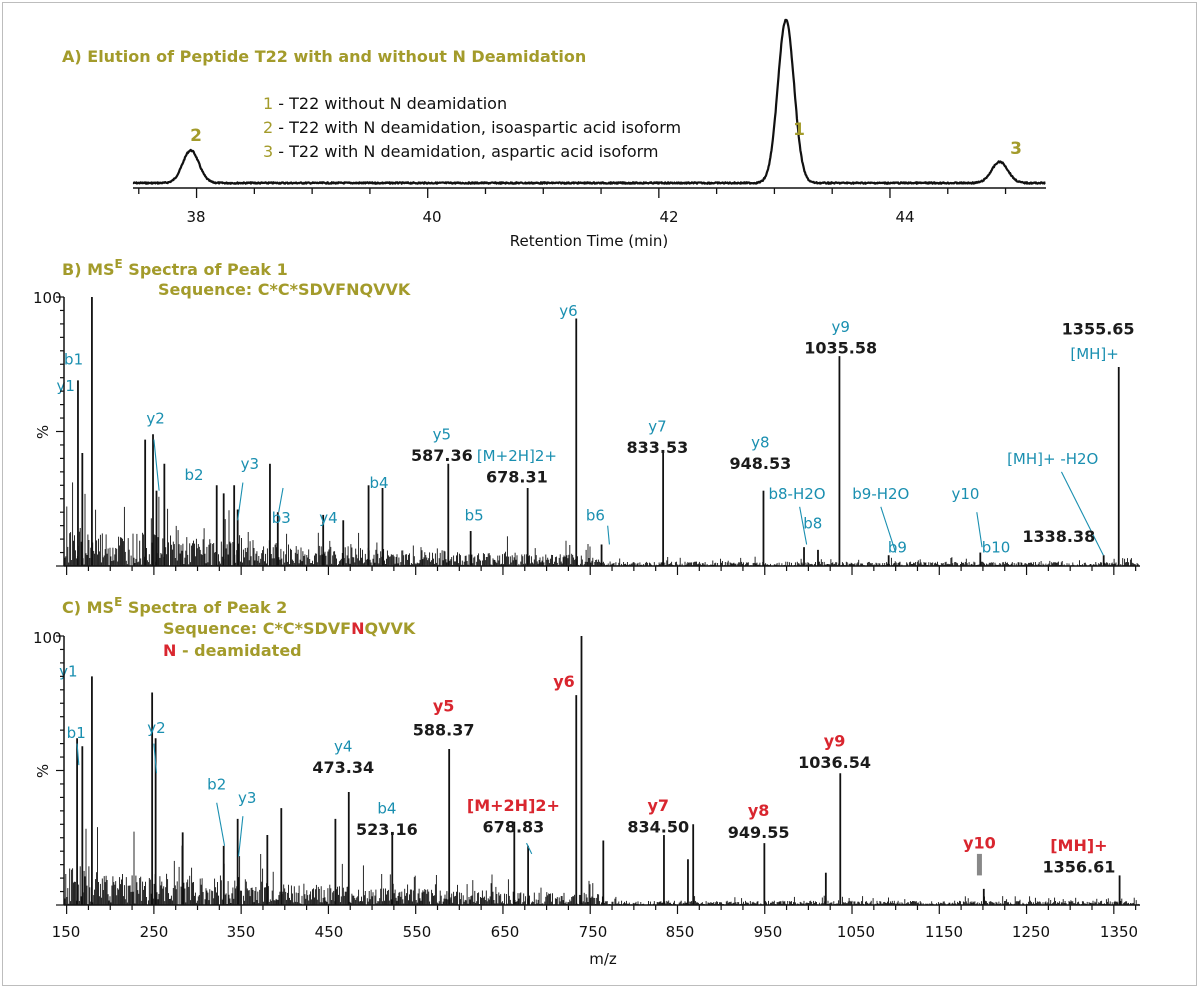  What do you see at coordinates (796, 494) in the screenshot?
I see `peak-annotation: b8-H2O` at bounding box center [796, 494].